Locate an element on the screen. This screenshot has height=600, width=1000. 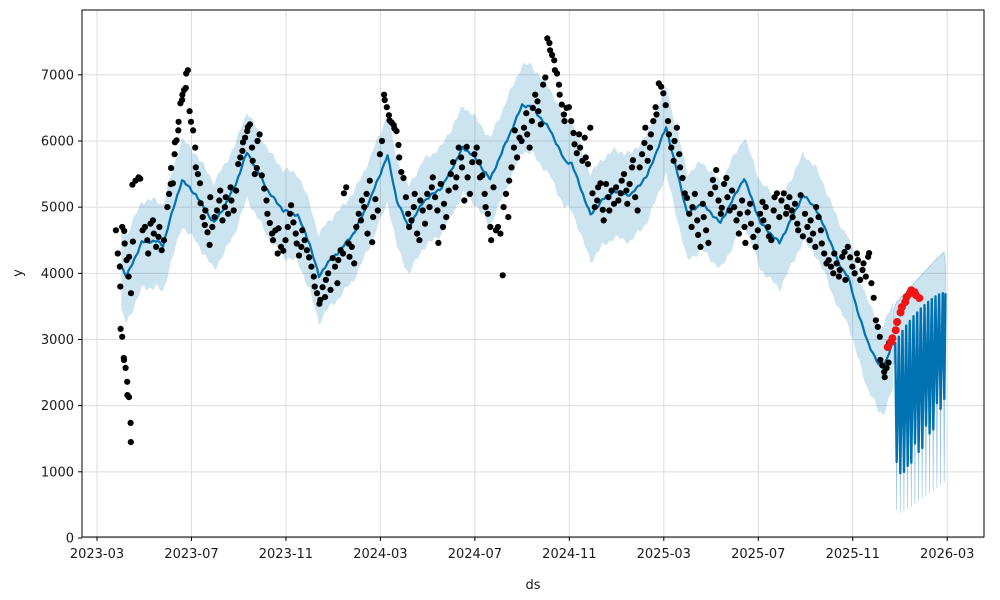
forecast-line-path is located at coordinates (919, 383).